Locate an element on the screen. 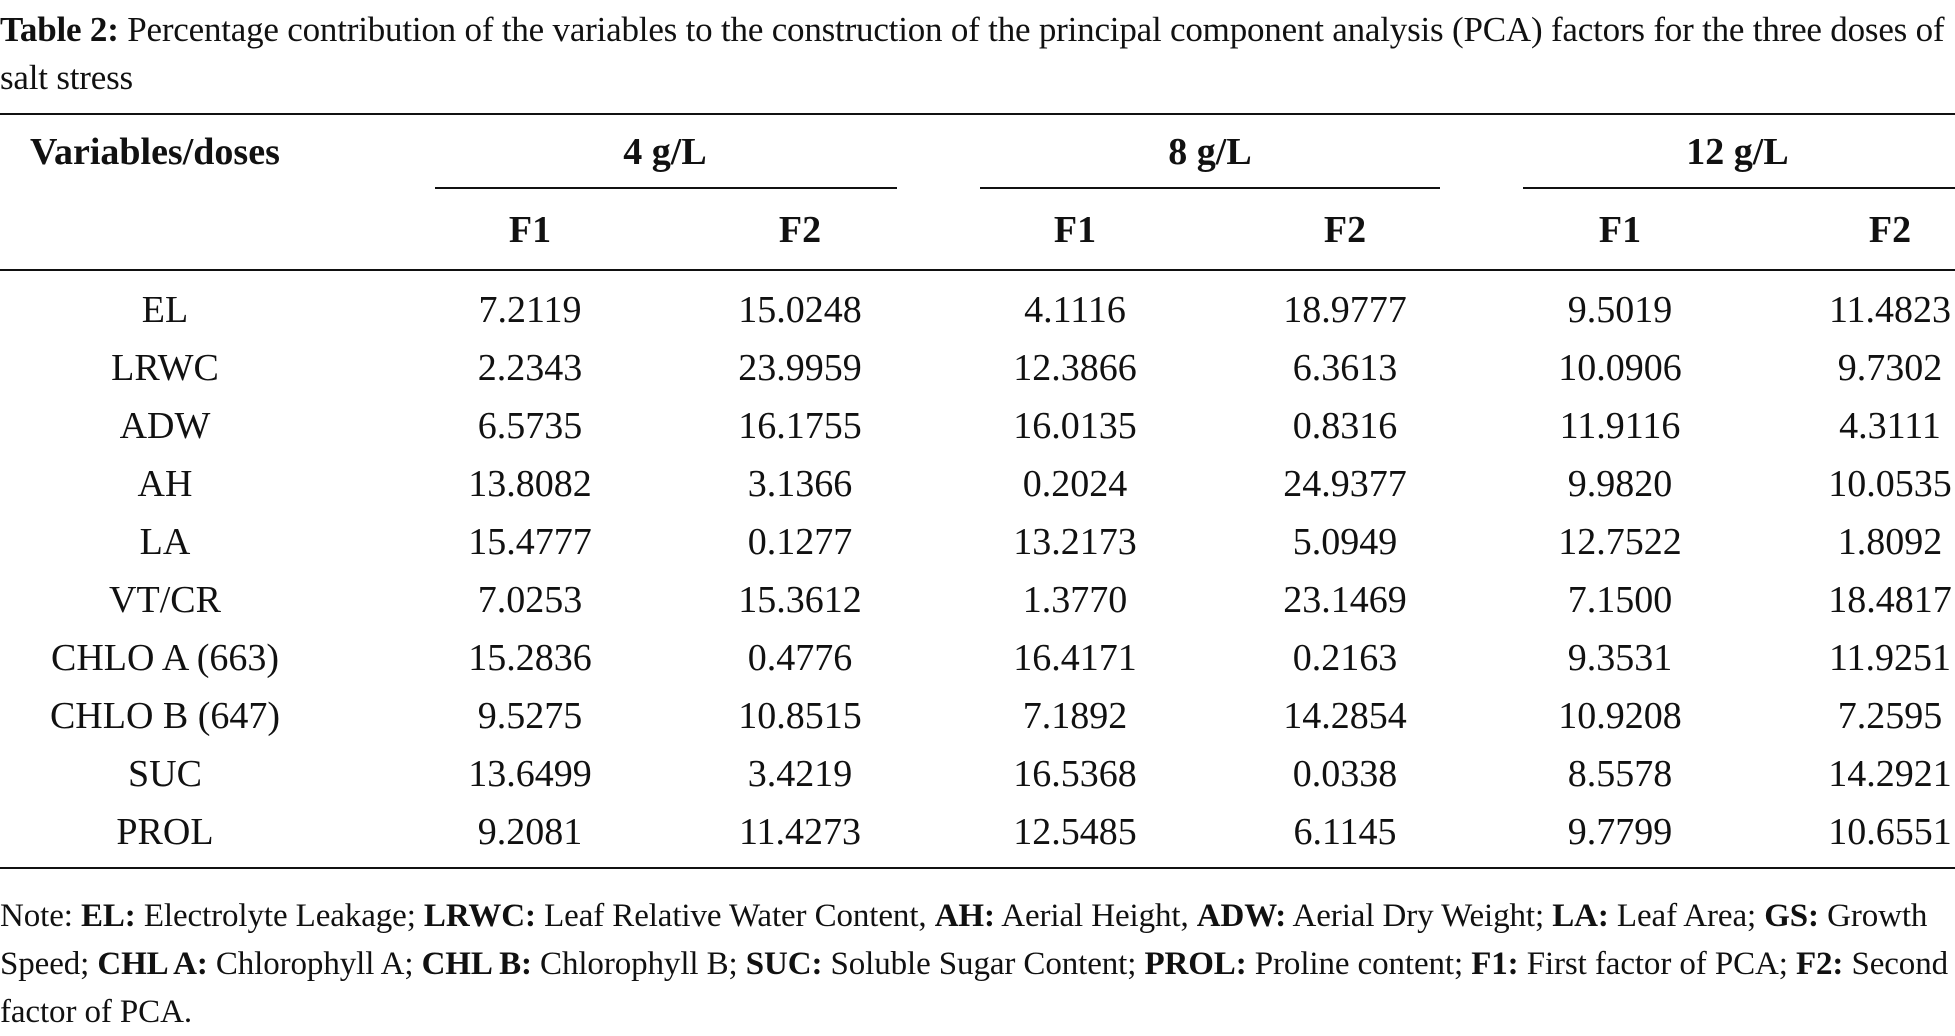  row-variable: SUC is located at coordinates (165, 774).